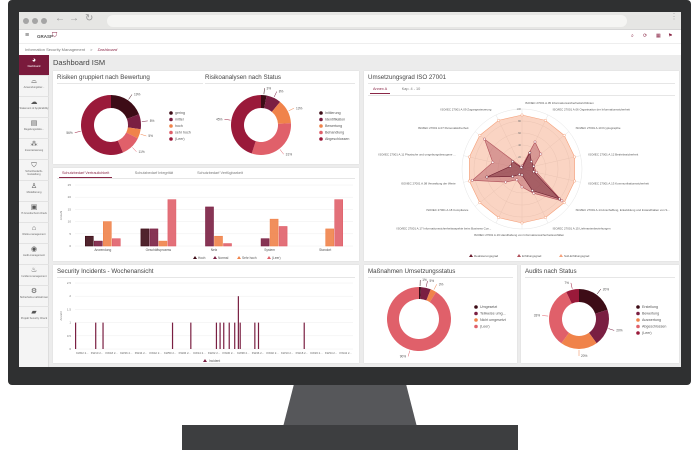 The height and width of the screenshot is (450, 697). Describe the element at coordinates (337, 139) in the screenshot. I see `legend-label: Abgeschlossen` at that location.